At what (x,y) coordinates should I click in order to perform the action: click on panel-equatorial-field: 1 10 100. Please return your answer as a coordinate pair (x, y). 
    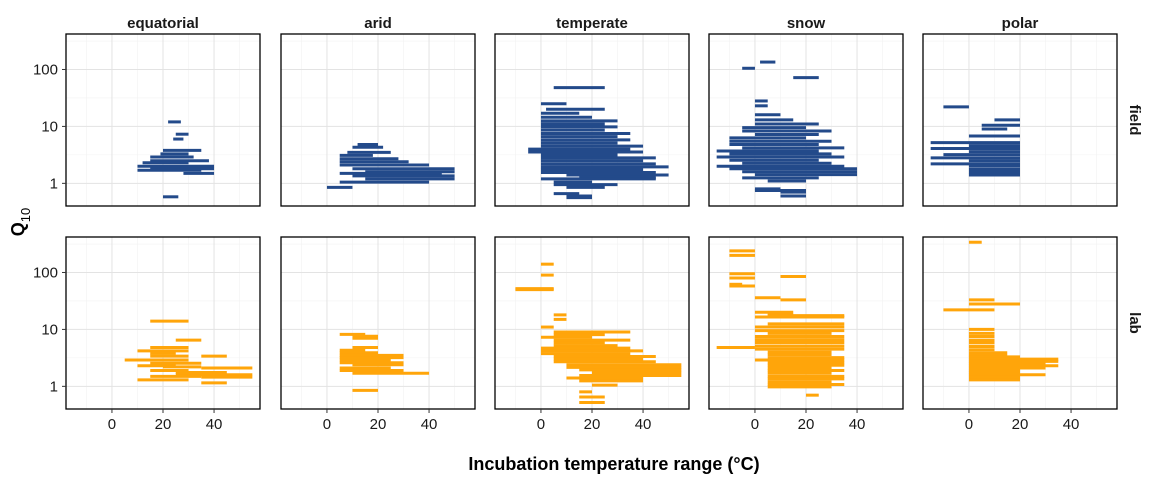
    Looking at the image, I should click on (147, 120).